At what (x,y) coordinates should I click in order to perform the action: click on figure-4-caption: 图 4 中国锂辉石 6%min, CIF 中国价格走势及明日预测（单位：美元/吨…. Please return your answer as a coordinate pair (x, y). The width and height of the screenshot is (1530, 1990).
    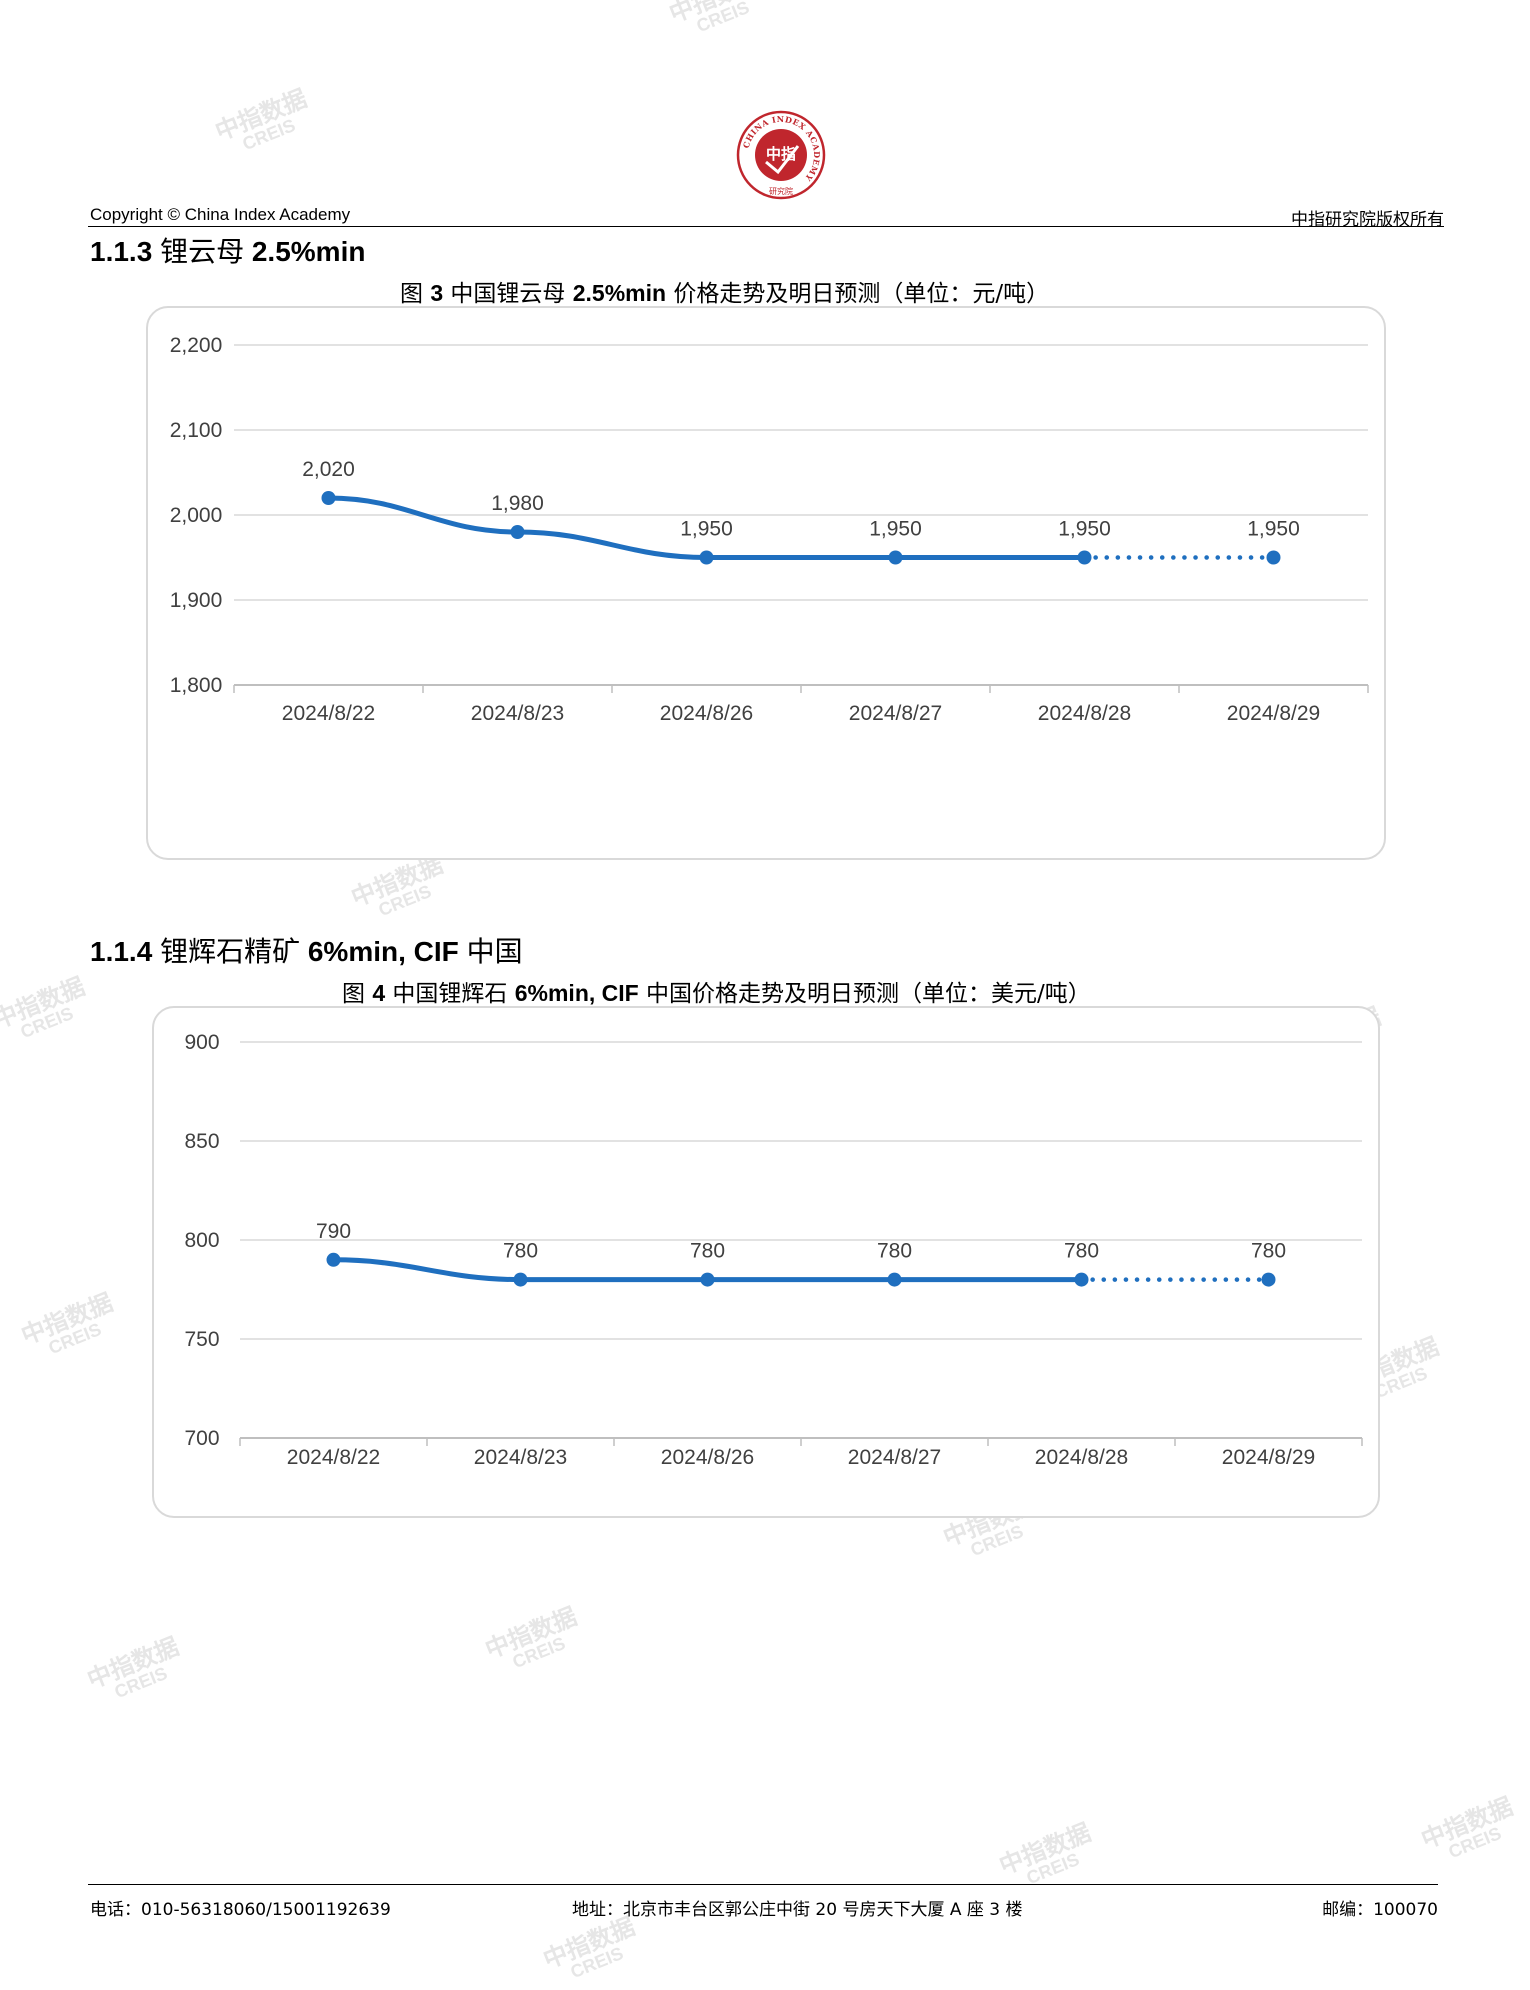
    Looking at the image, I should click on (716, 993).